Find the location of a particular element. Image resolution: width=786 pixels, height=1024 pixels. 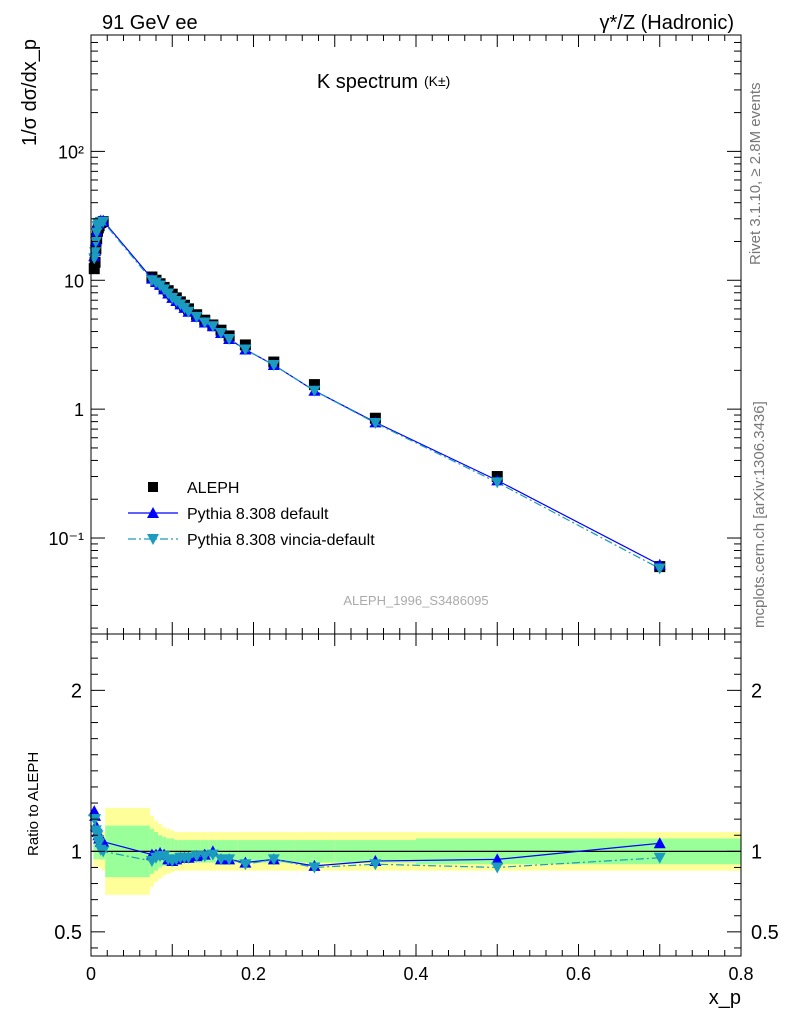

x-tick-label: 0.4 is located at coordinates (415, 974).